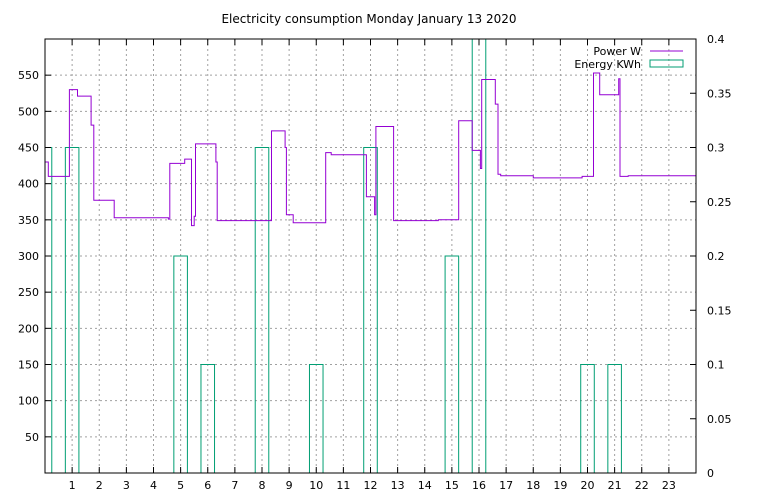  What do you see at coordinates (72, 485) in the screenshot?
I see `x-tick-label: 1` at bounding box center [72, 485].